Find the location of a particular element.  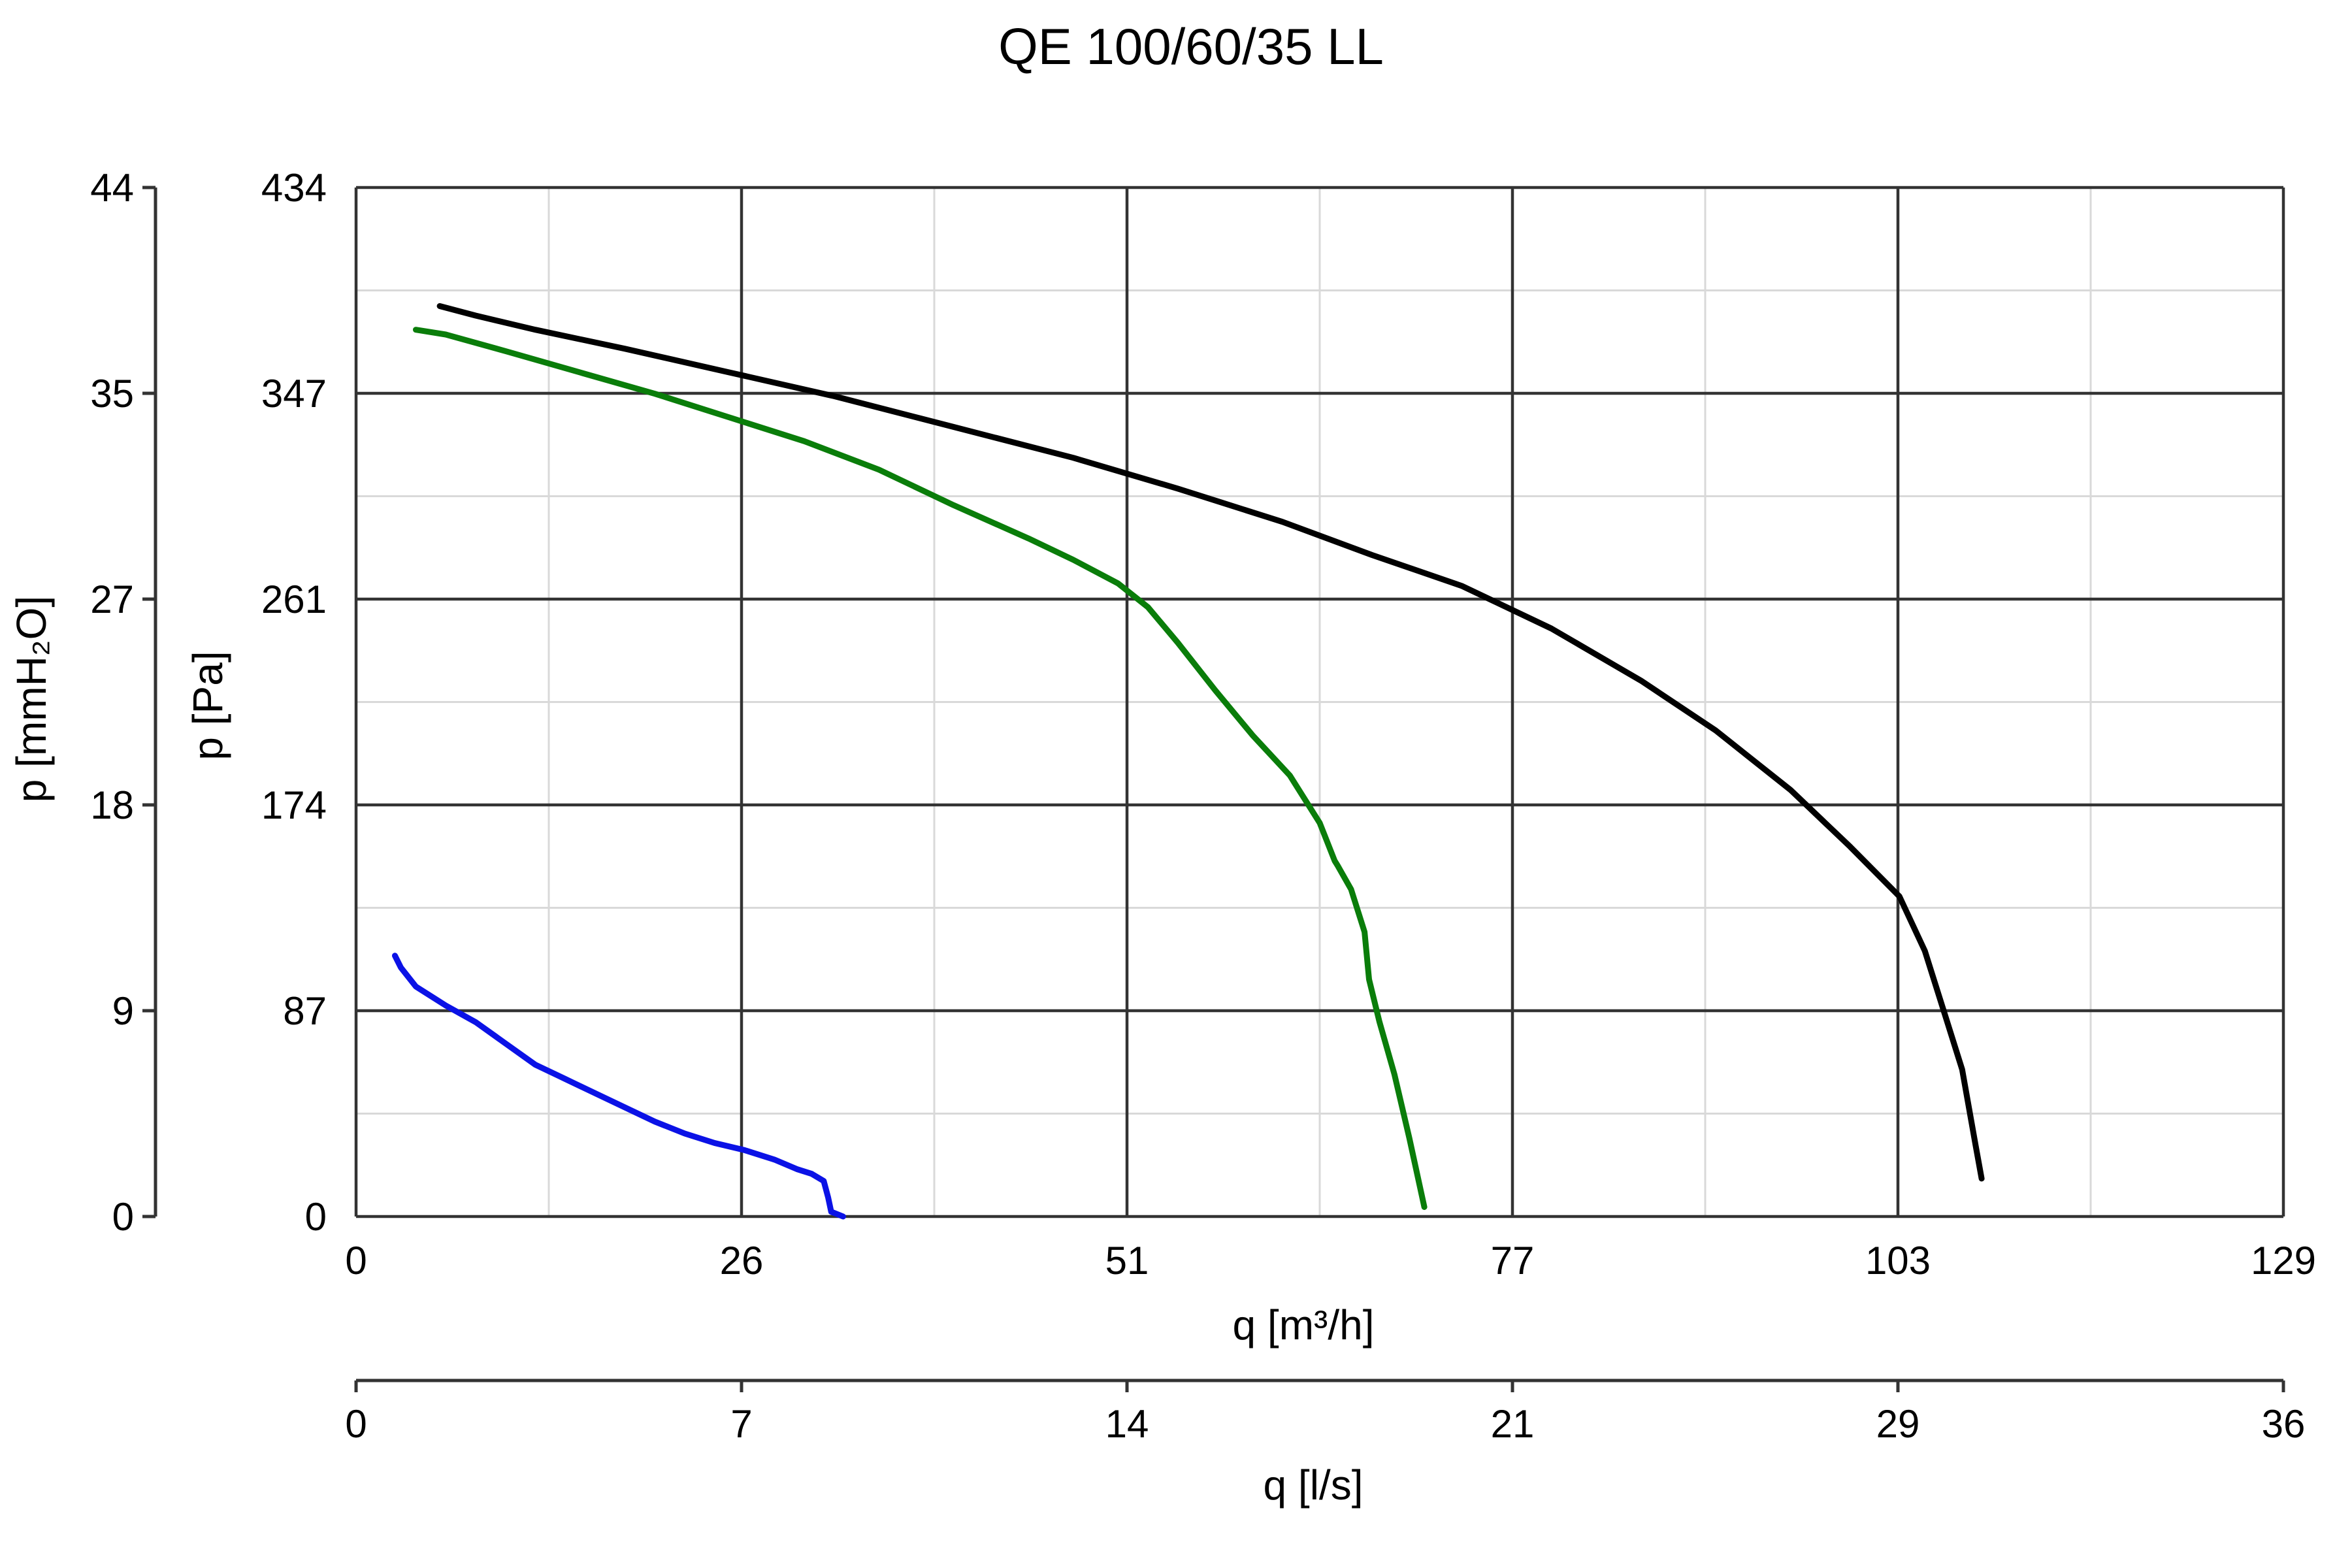

secondary-x-tick-label: 36 is located at coordinates (2284, 1424).